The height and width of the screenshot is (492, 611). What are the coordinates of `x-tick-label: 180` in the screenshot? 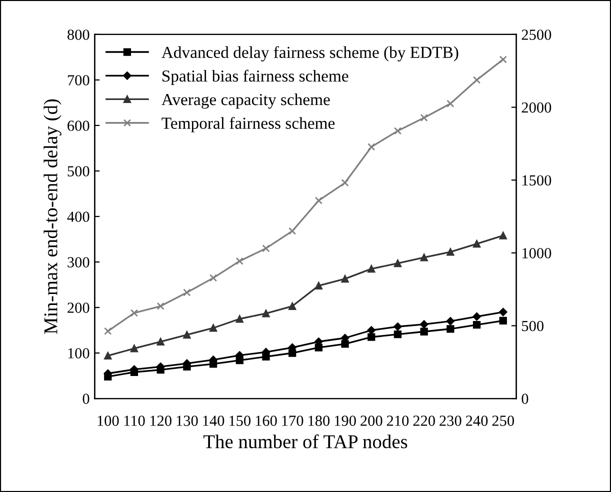 It's located at (319, 421).